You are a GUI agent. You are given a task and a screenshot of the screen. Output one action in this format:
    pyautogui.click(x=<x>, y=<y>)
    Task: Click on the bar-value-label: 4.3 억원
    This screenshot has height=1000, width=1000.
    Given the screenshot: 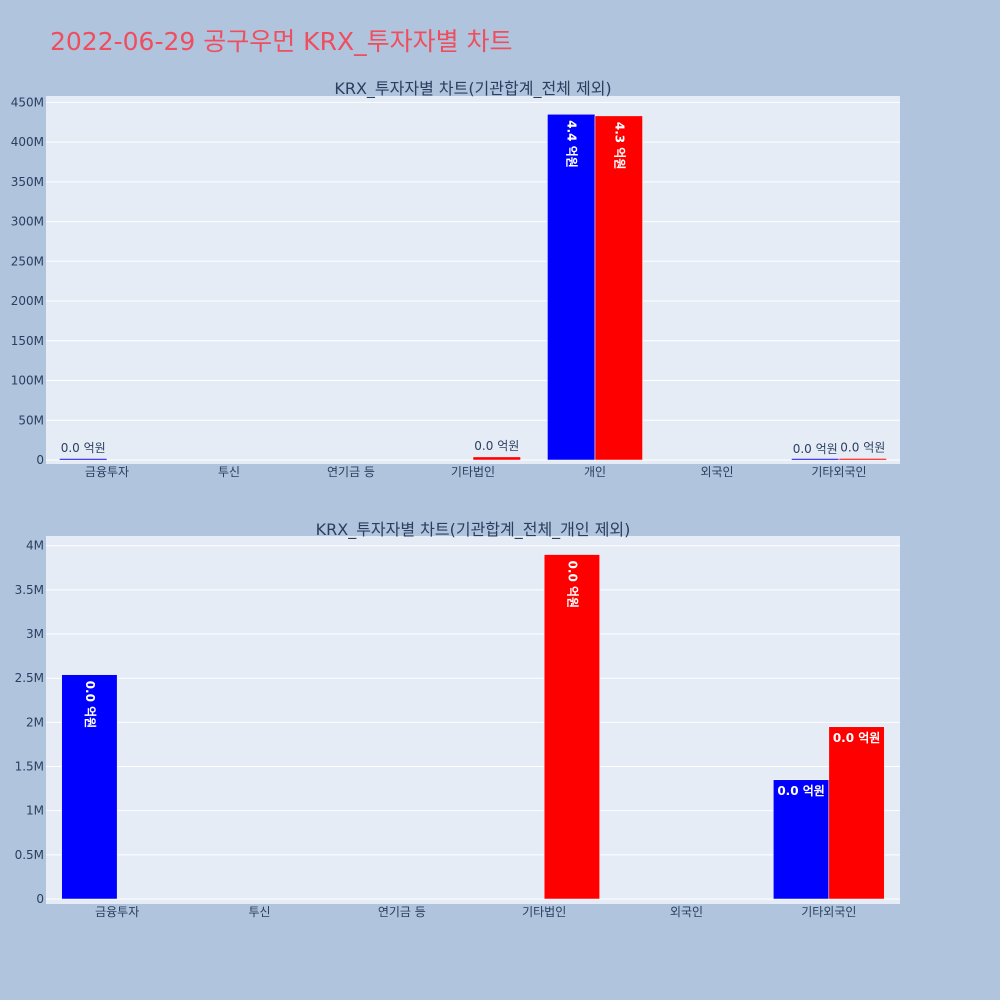 What is the action you would take?
    pyautogui.click(x=619, y=146)
    